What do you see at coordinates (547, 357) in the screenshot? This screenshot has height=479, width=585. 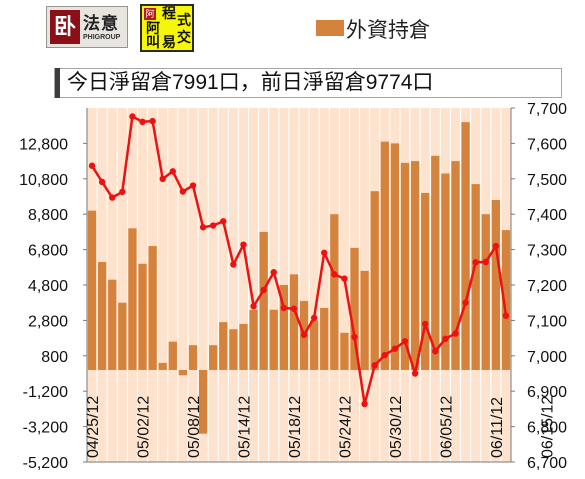 I see `right-tick-label: 7,000` at bounding box center [547, 357].